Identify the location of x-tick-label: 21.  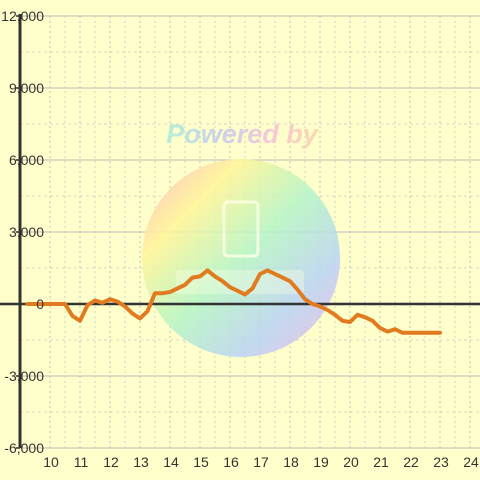
(381, 462).